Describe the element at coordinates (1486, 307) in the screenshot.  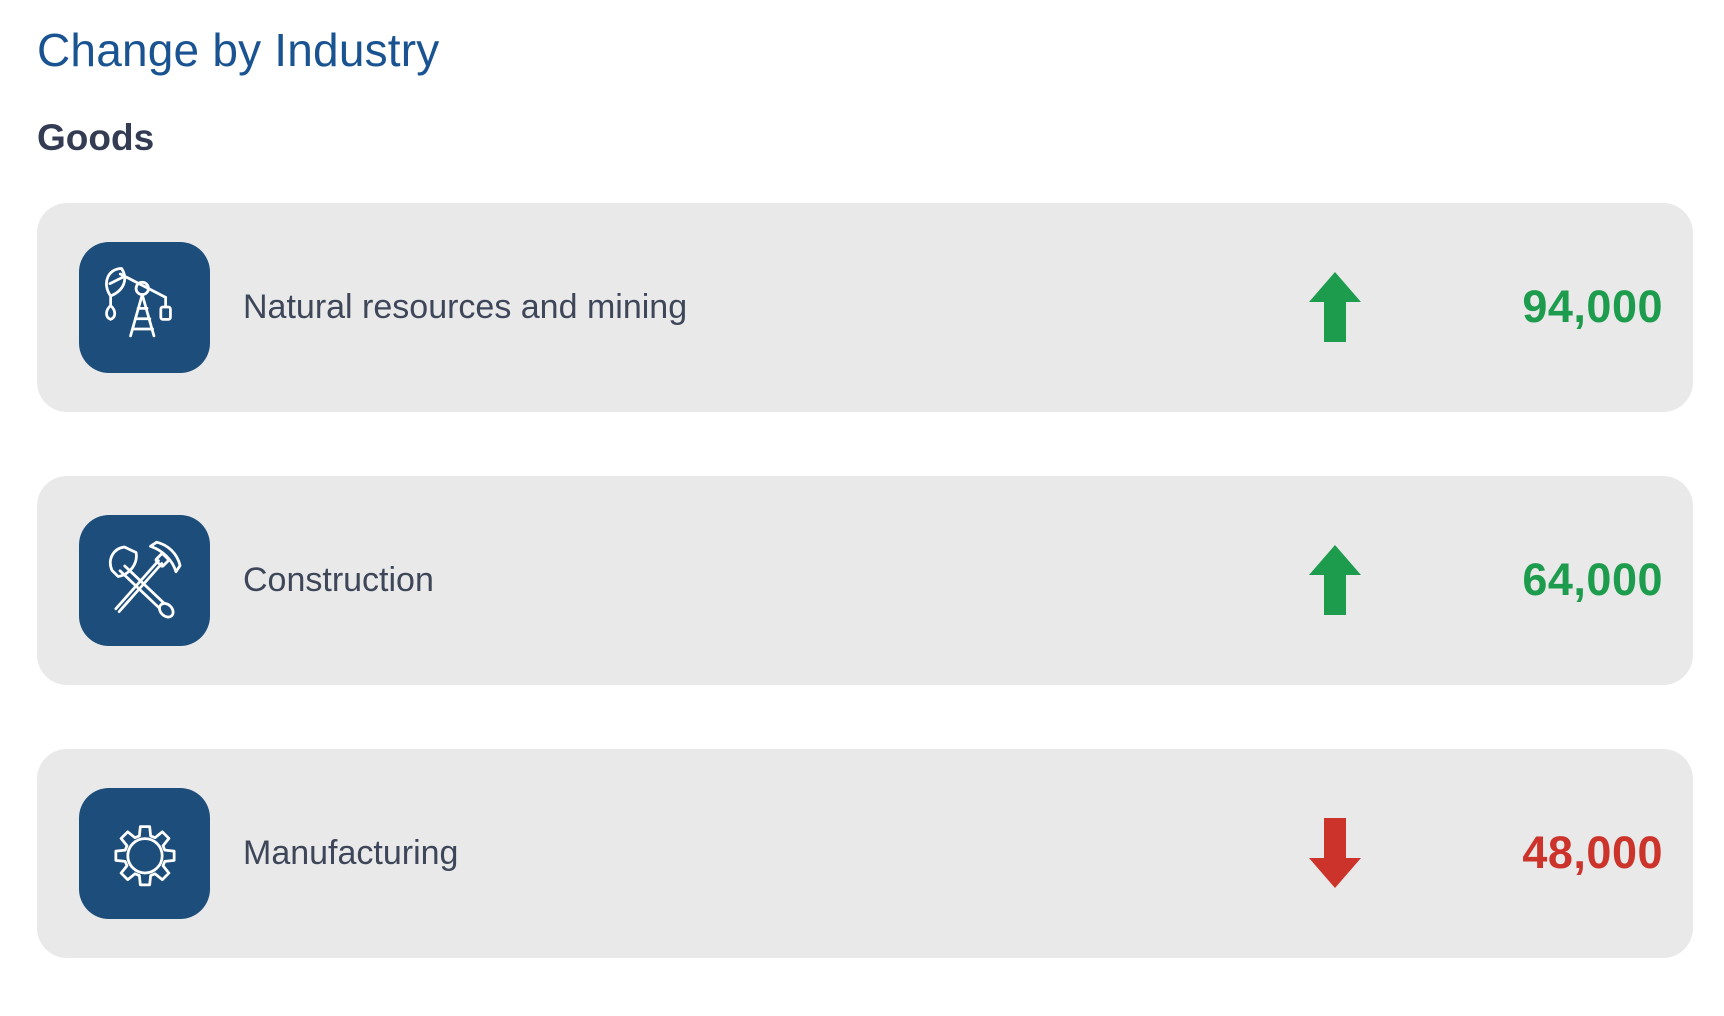
I see `industry-change: 94,000` at that location.